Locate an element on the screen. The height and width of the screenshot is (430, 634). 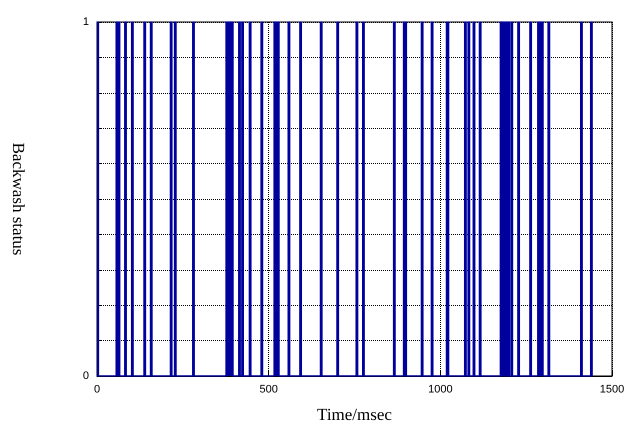
x-tick-label: 1000 is located at coordinates (440, 390).